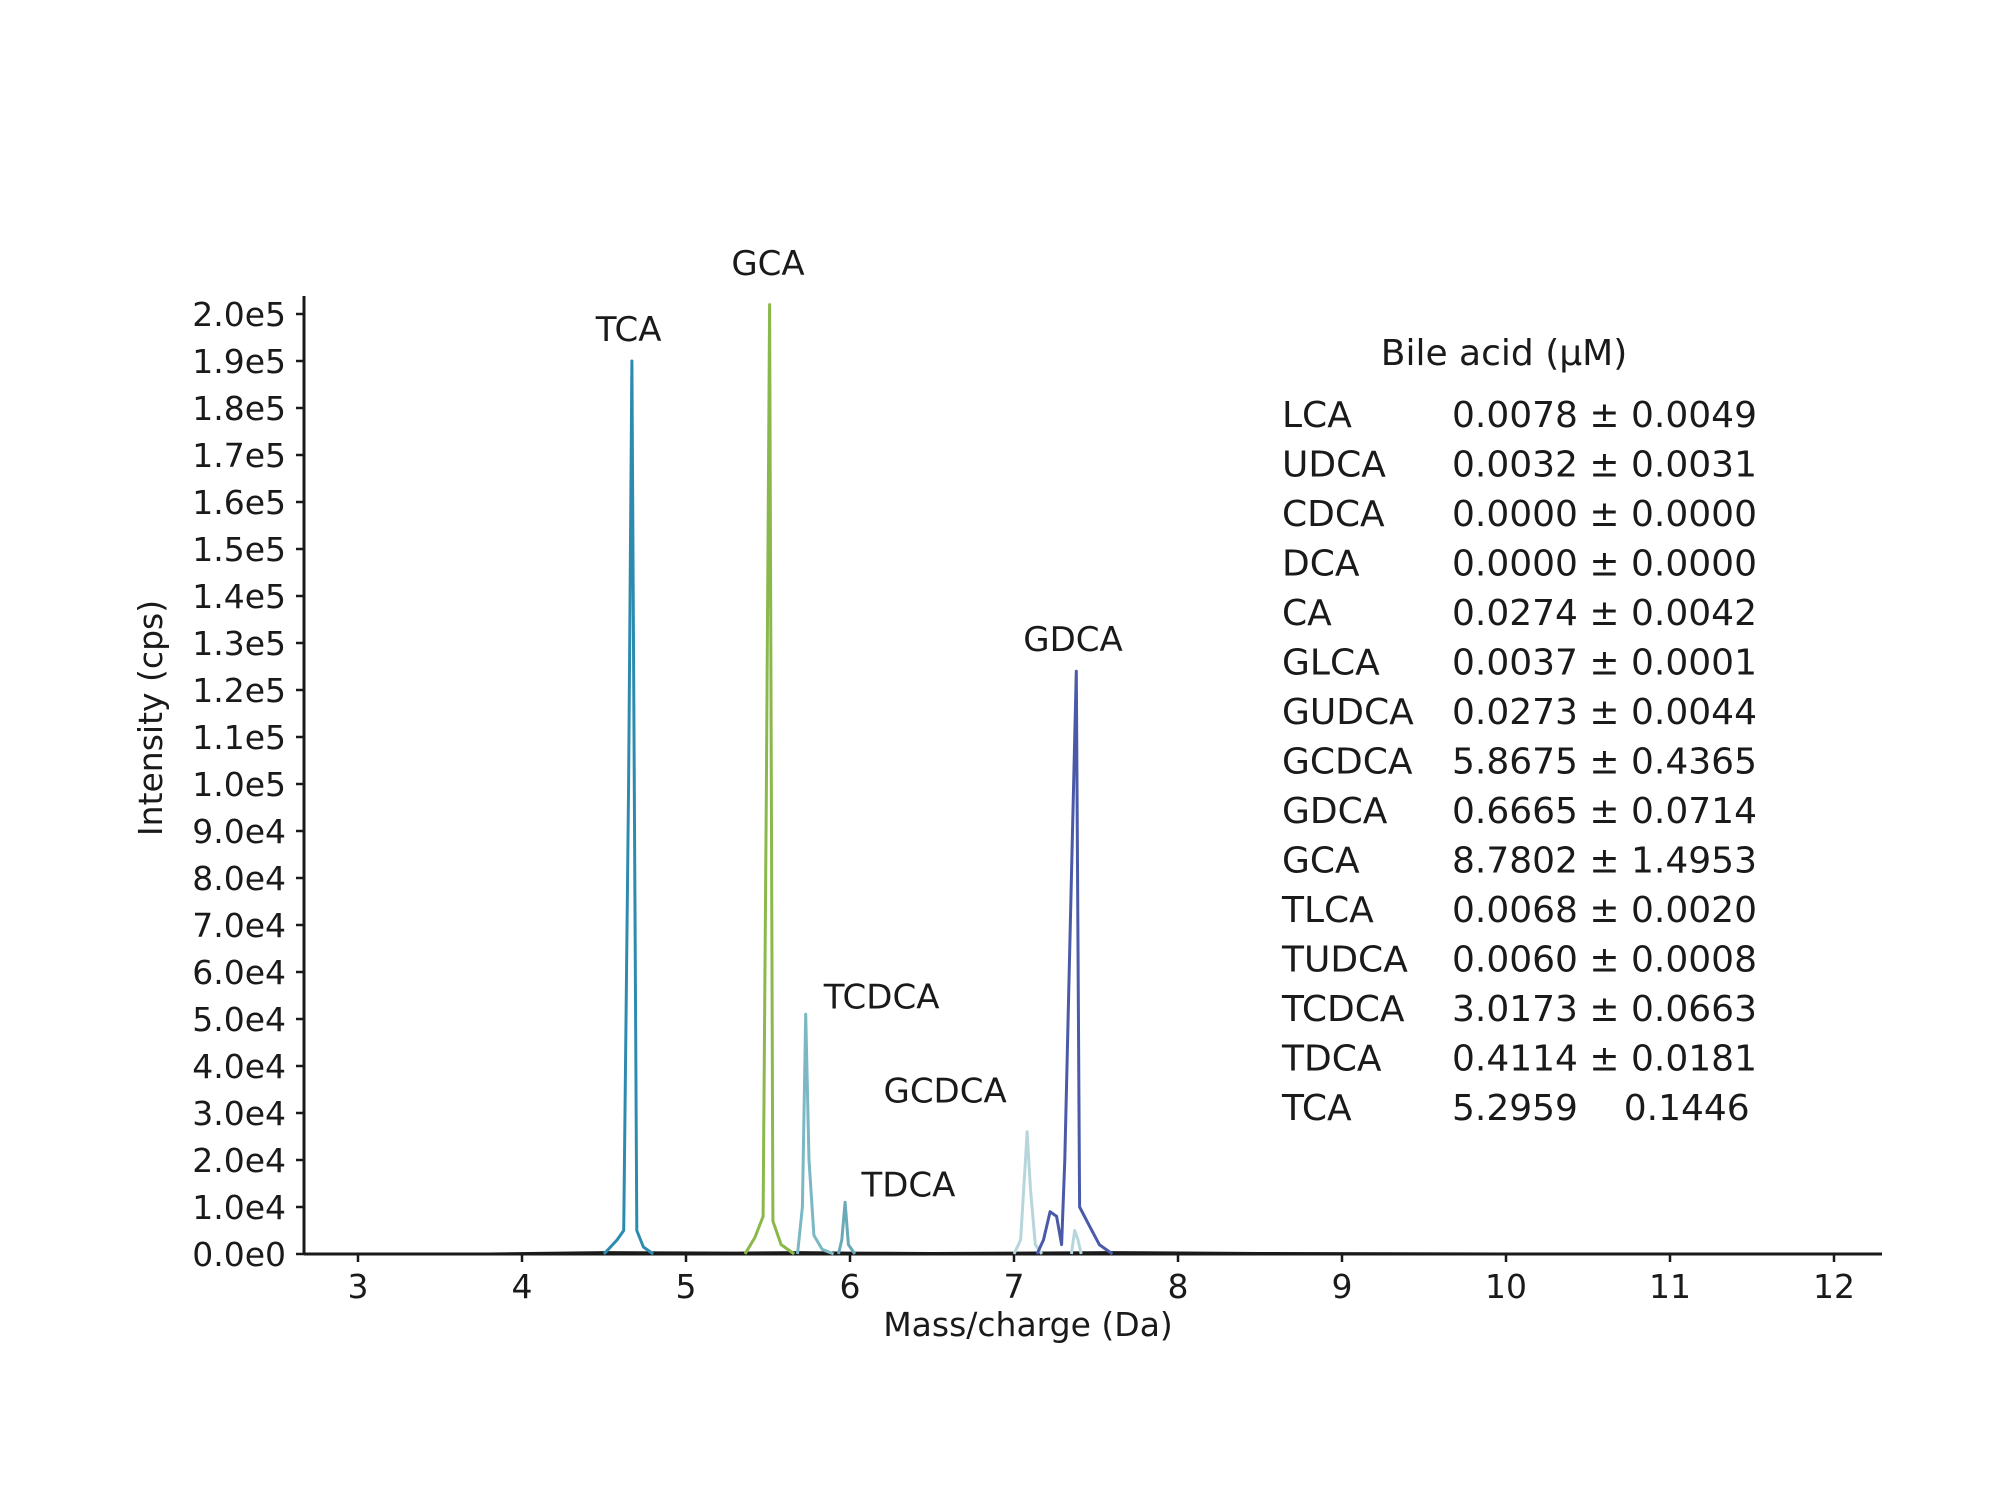 The width and height of the screenshot is (2000, 1500). What do you see at coordinates (239, 925) in the screenshot?
I see `y-tick-label: 7.0e4` at bounding box center [239, 925].